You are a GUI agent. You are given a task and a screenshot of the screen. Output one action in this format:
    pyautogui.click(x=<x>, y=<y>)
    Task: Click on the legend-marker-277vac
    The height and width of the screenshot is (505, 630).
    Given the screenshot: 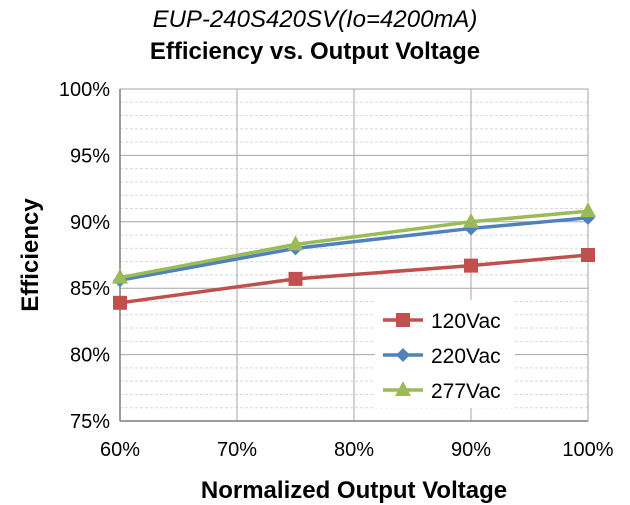 What is the action you would take?
    pyautogui.click(x=403, y=388)
    